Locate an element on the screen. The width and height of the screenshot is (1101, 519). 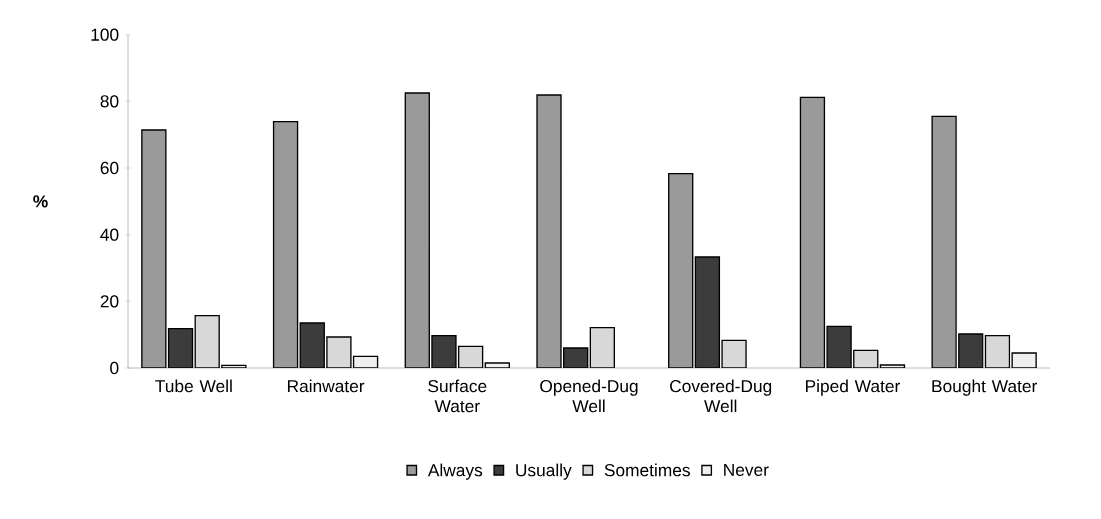
x-tick-label: Bought Water is located at coordinates (984, 387).